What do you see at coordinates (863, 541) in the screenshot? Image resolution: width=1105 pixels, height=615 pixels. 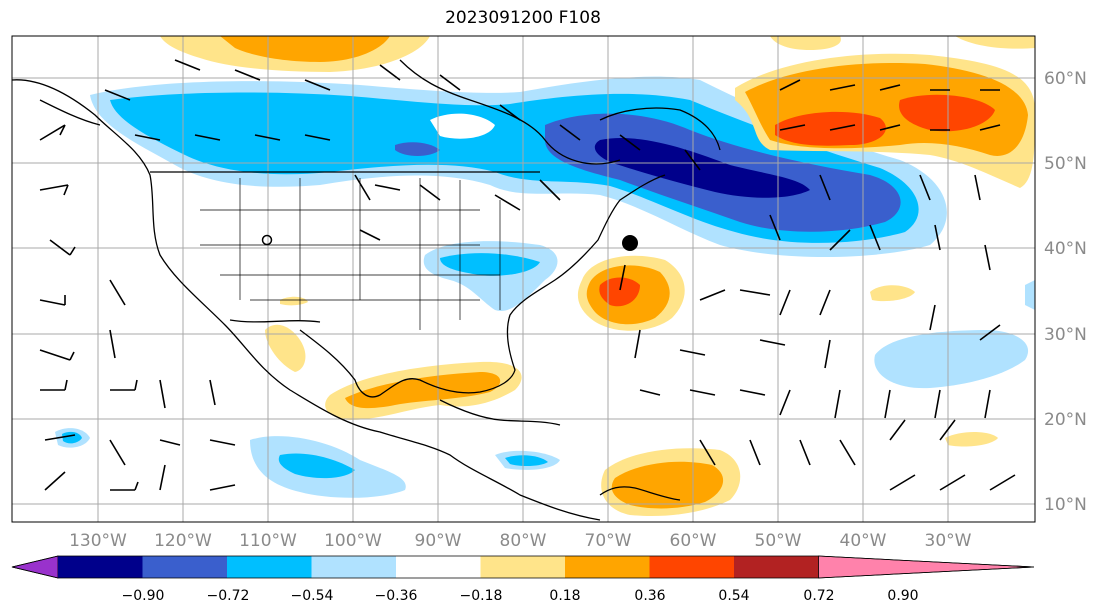 I see `lon-label-40w: 40°W` at bounding box center [863, 541].